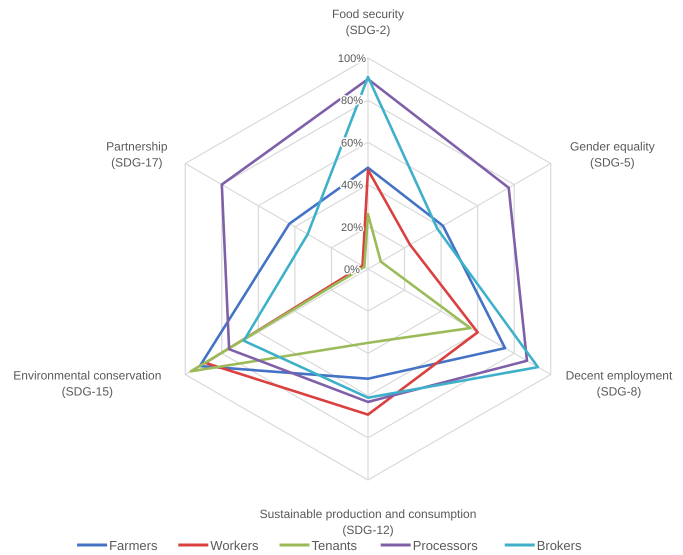  Describe the element at coordinates (352, 59) in the screenshot. I see `y-tick-label: 100%` at that location.